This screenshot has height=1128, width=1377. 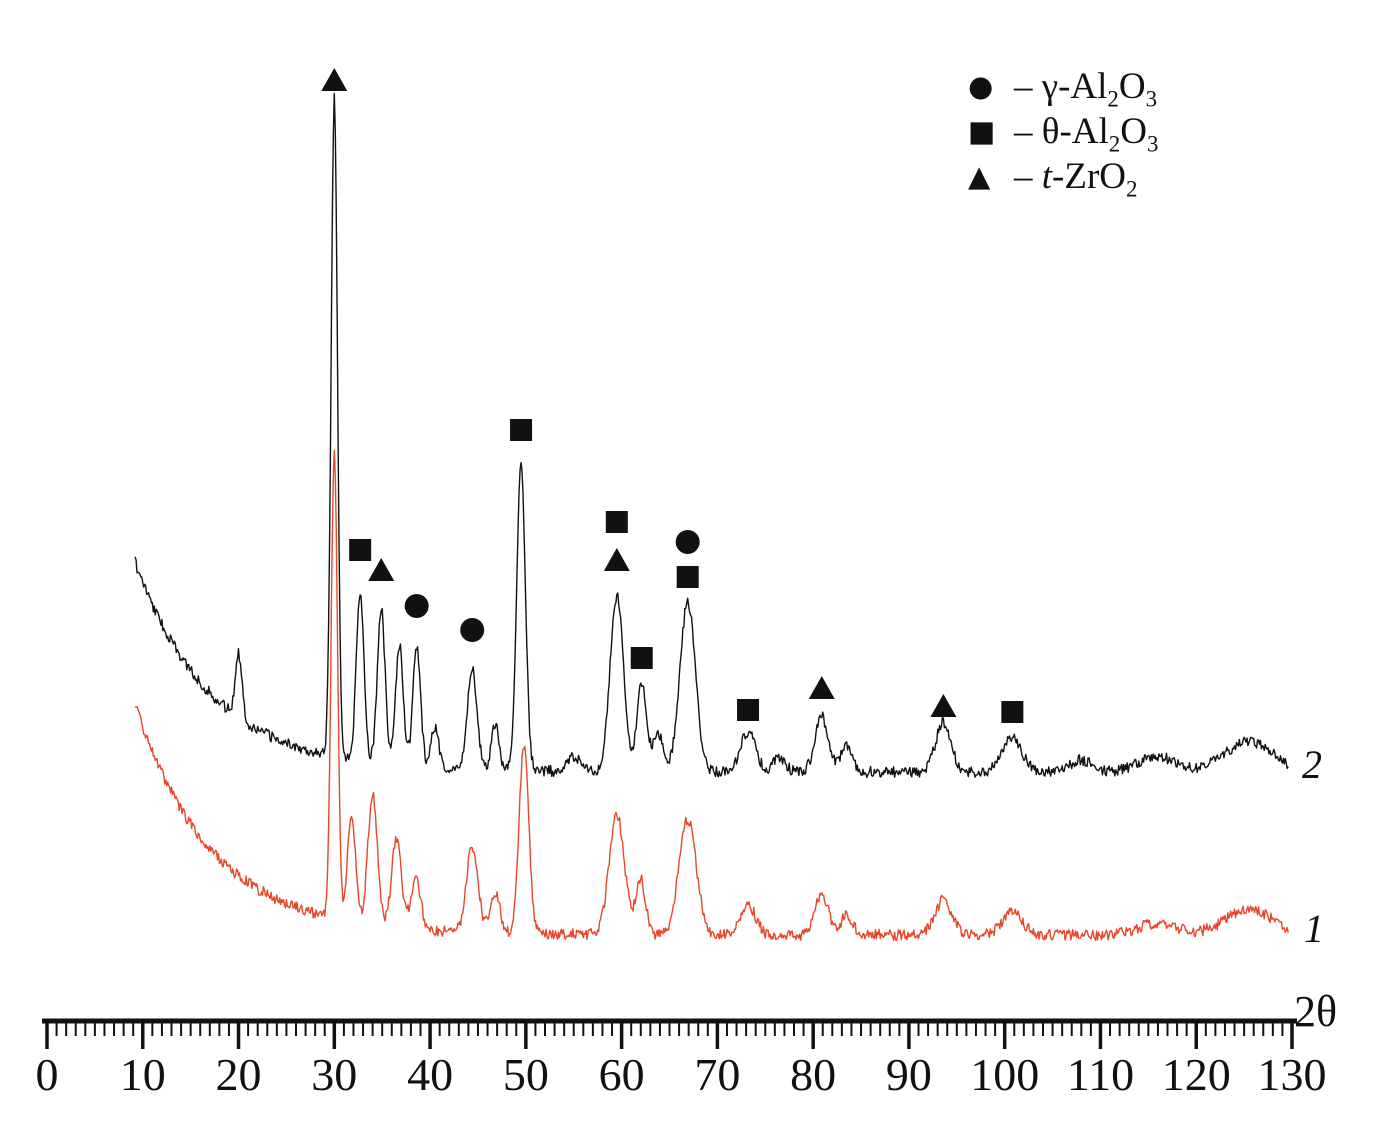 What do you see at coordinates (143, 1074) in the screenshot?
I see `x-tick-label: 10` at bounding box center [143, 1074].